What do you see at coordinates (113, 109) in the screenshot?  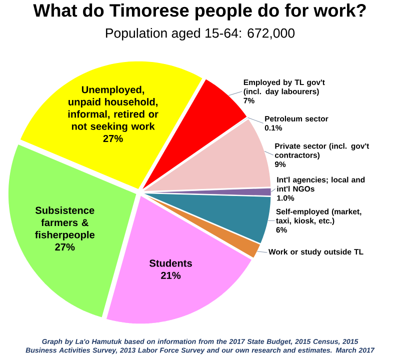 I see `slice-label: Unemployed, unpaid household, informal, retired or not seeking work` at bounding box center [113, 109].